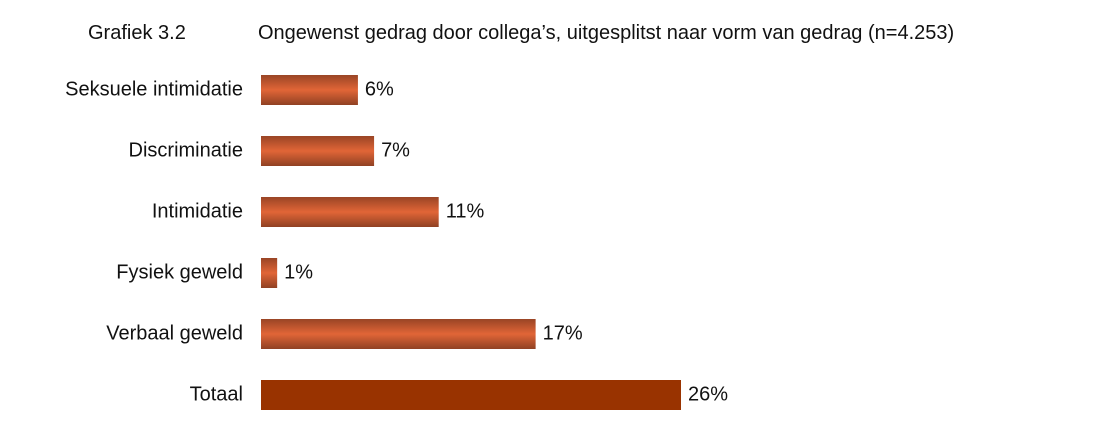 This screenshot has height=421, width=1101. I want to click on value-label: 6%, so click(379, 89).